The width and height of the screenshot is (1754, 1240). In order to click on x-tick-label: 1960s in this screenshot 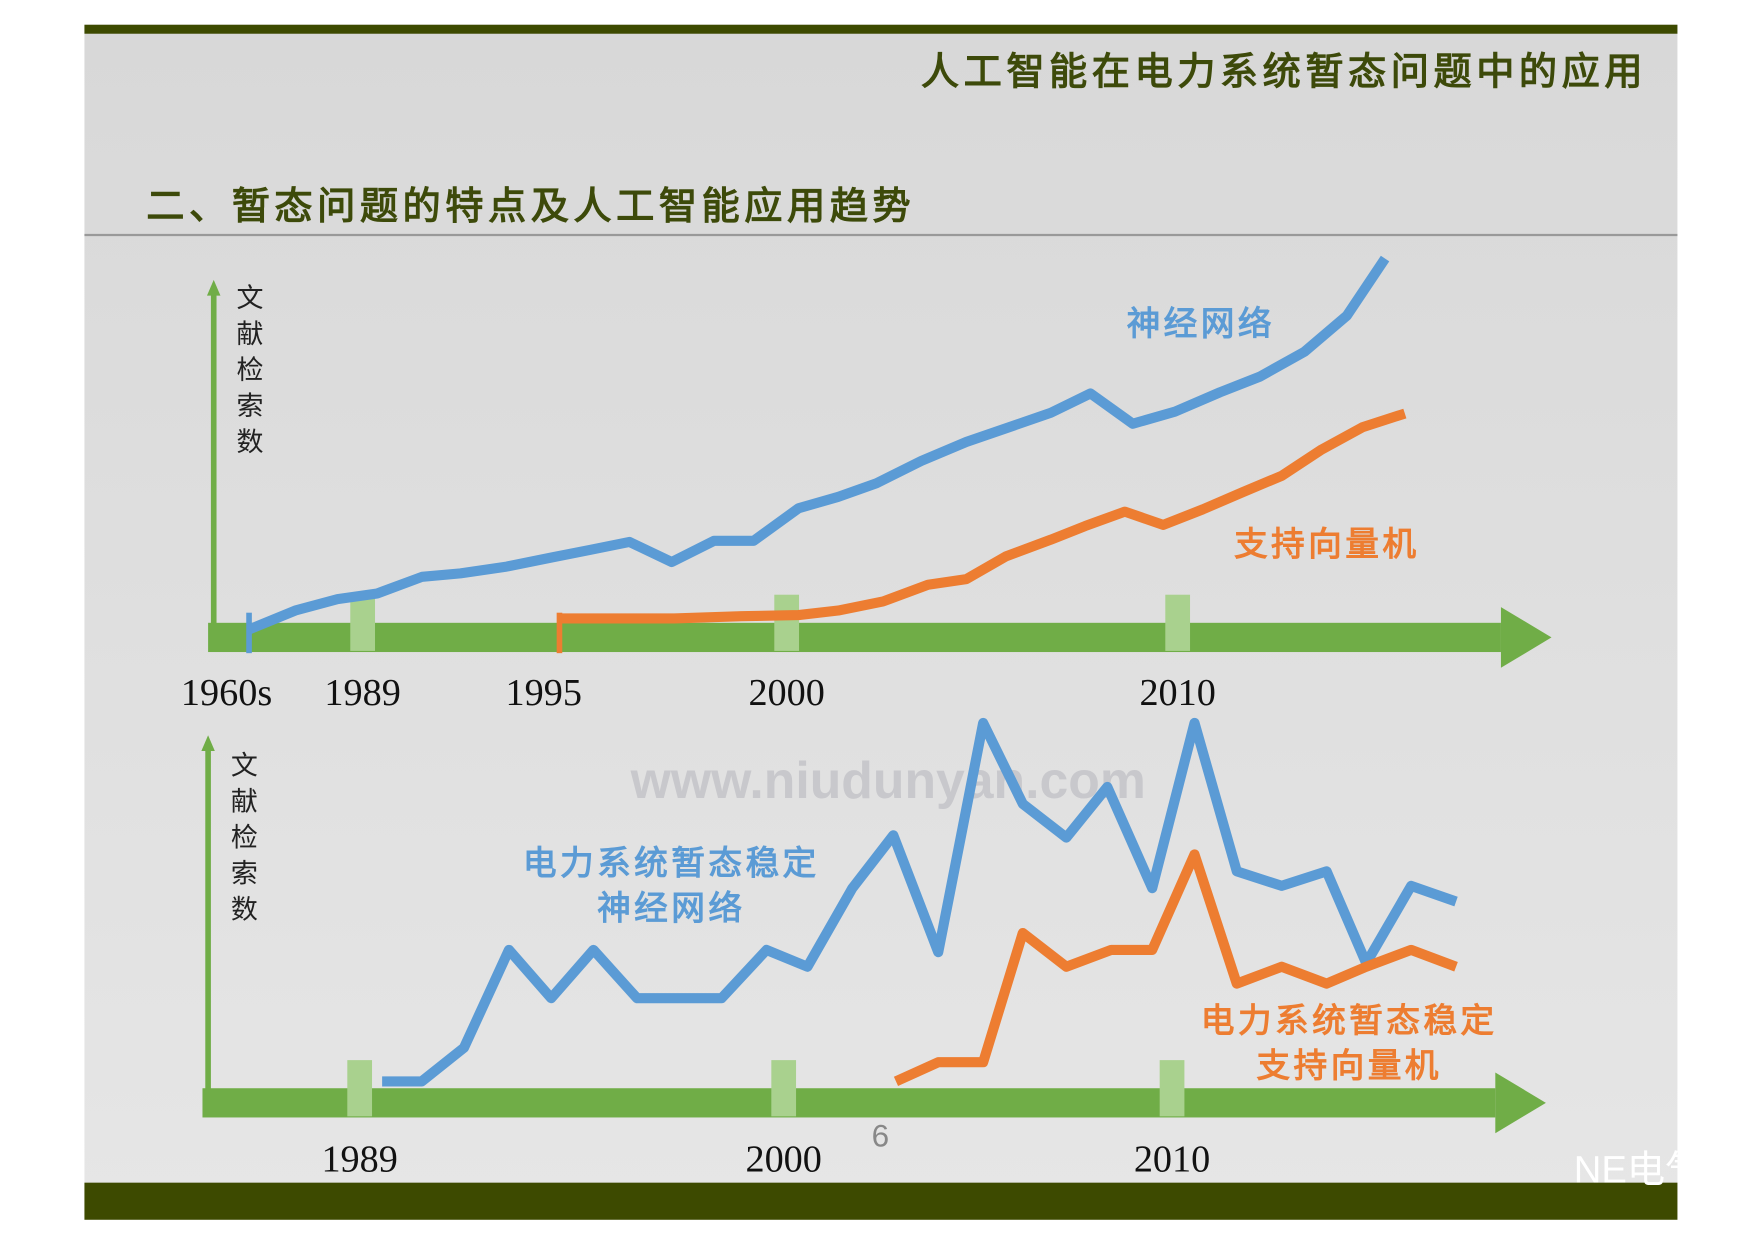, I will do `click(226, 693)`.